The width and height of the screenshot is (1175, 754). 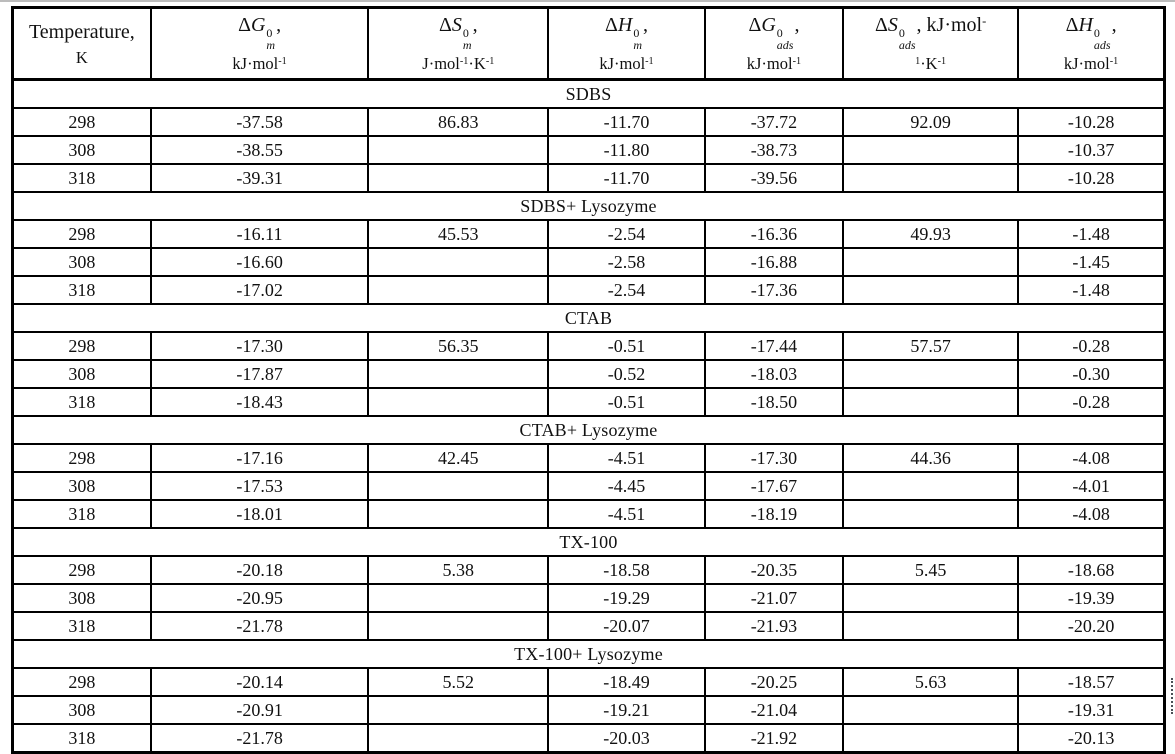 I want to click on value-cell: -20.14, so click(x=259, y=682).